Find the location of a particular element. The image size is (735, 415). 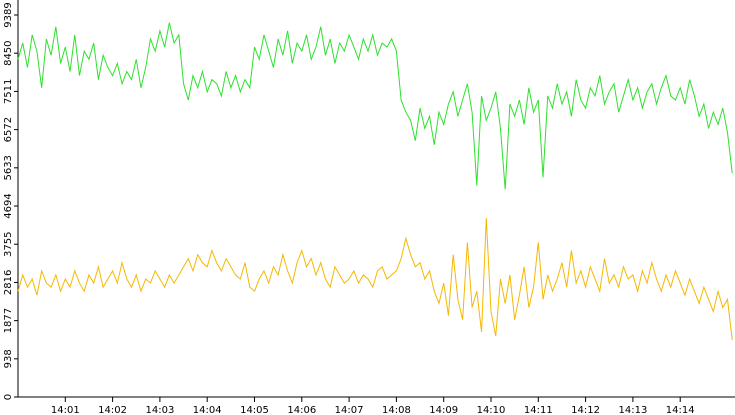

y-tick-label: 3755 is located at coordinates (8, 243).